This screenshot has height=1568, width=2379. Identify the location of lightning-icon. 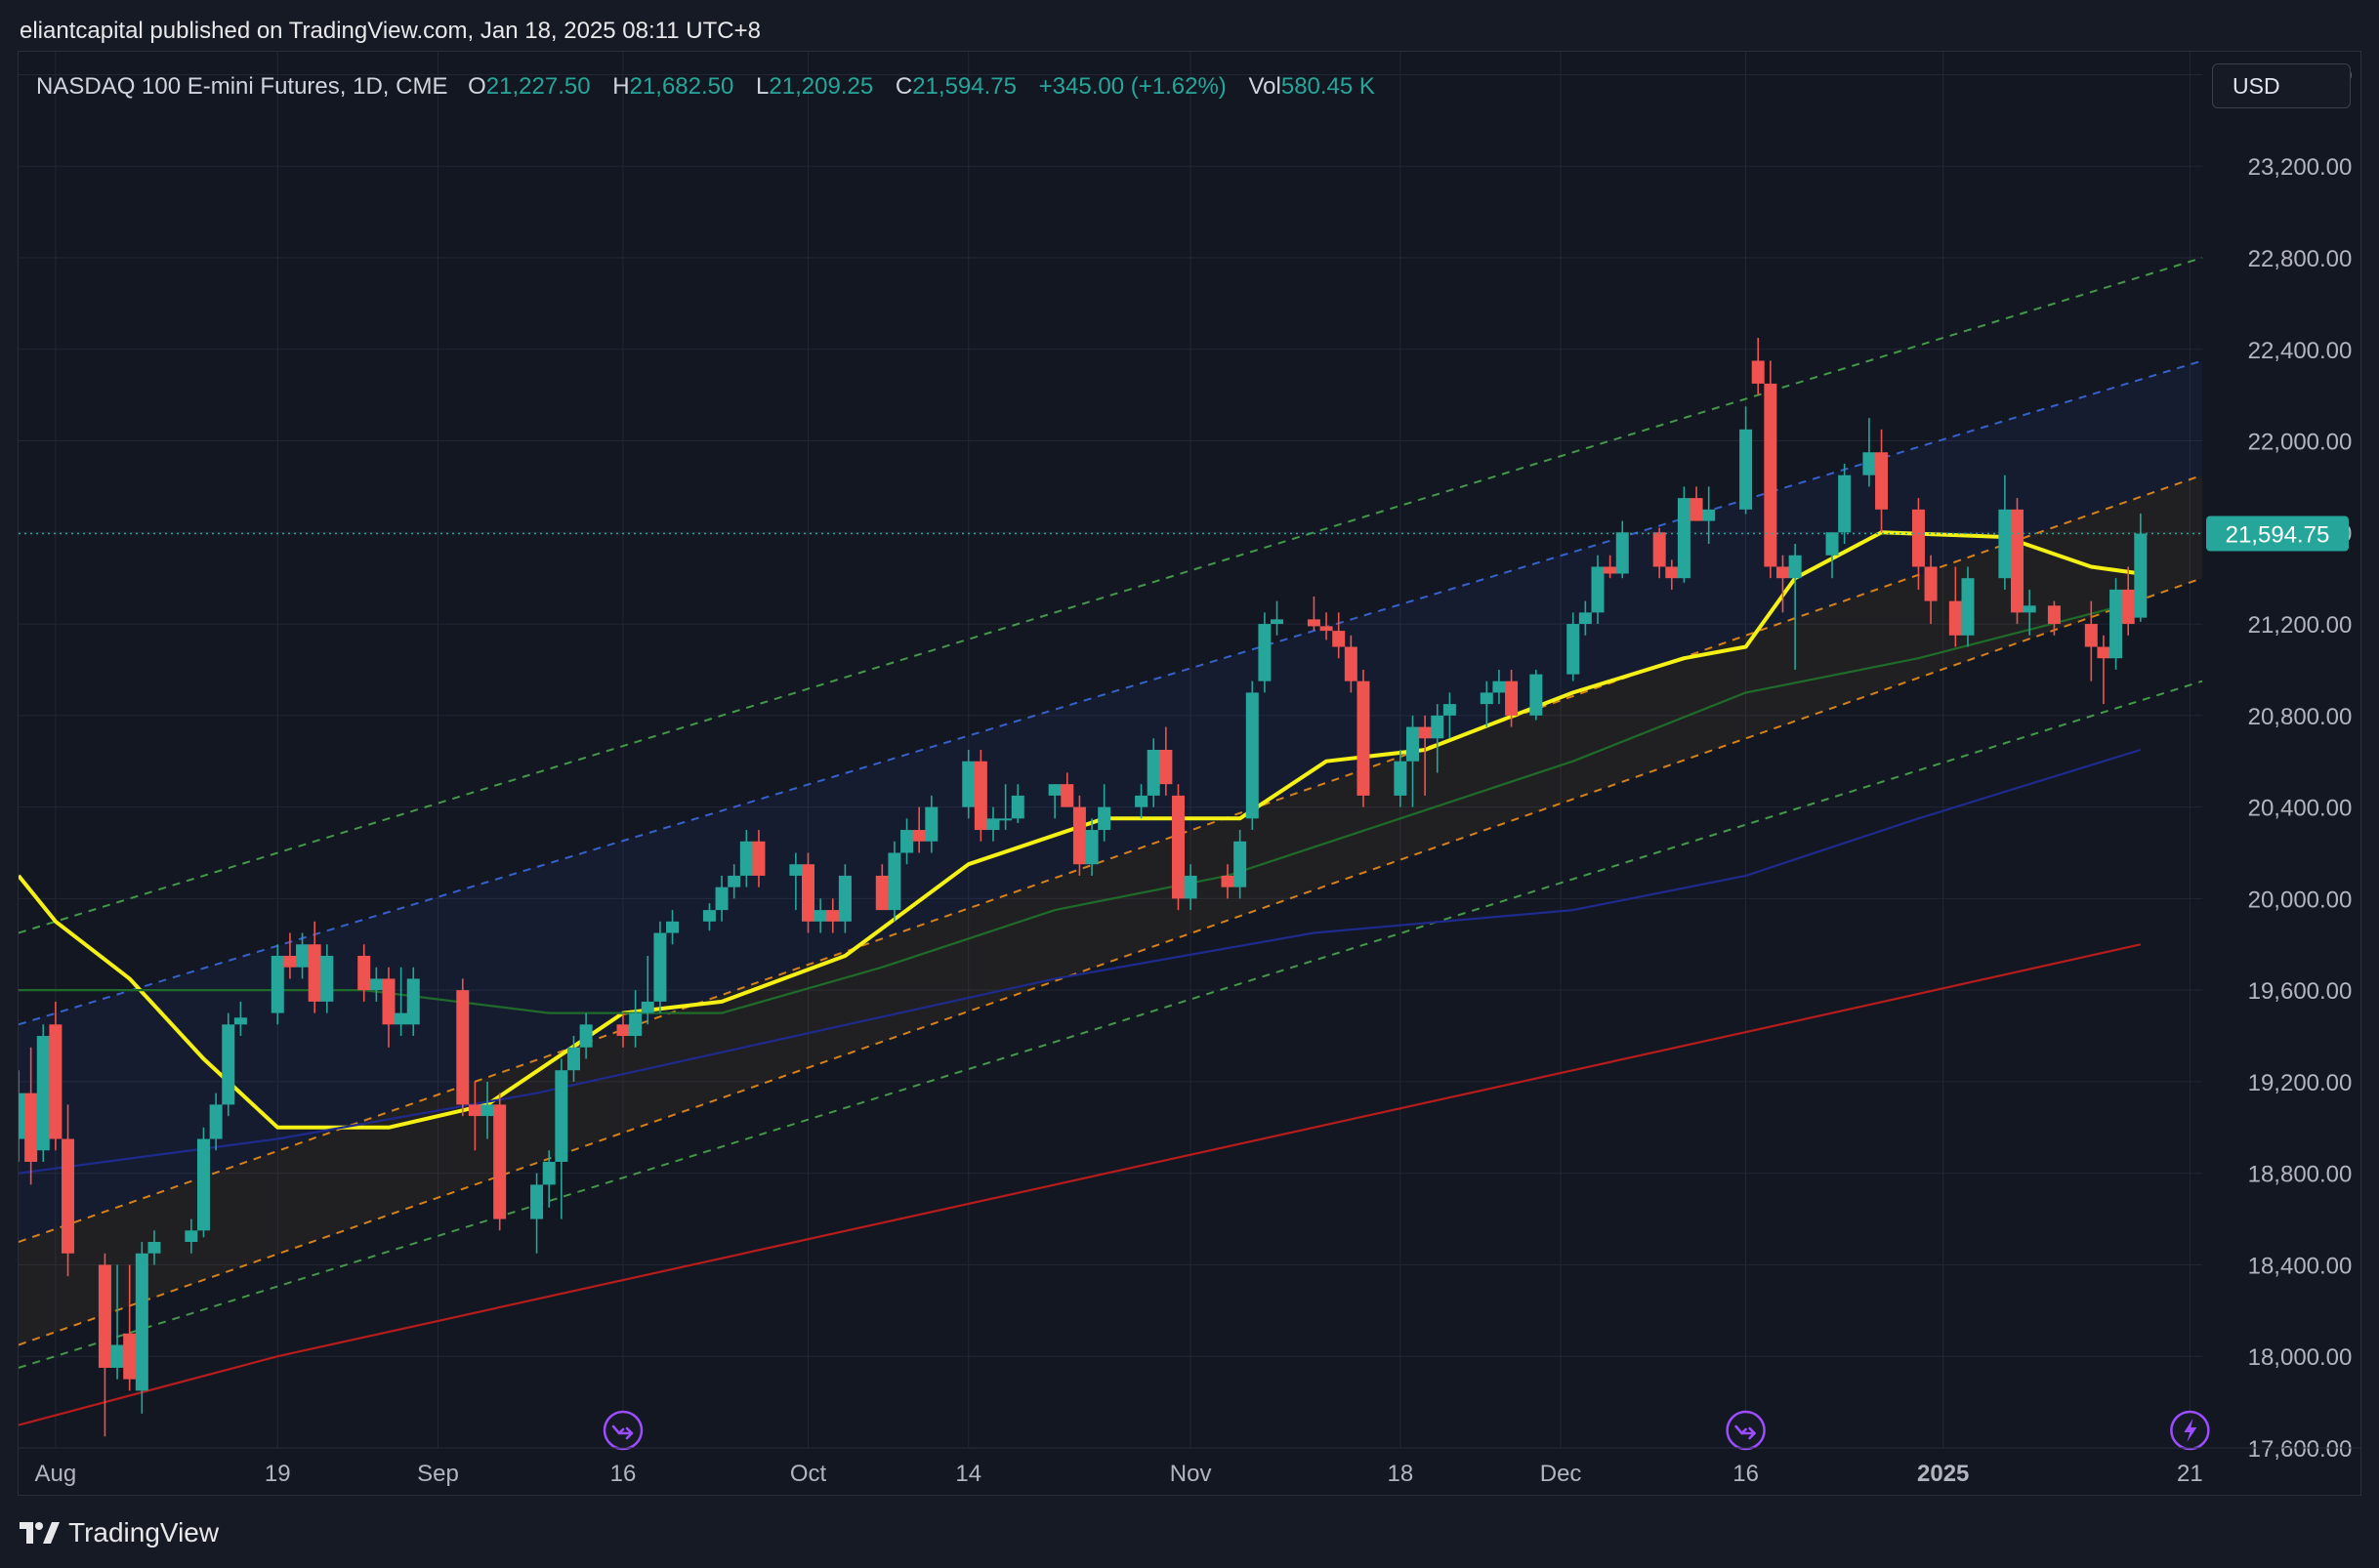
(2190, 1431).